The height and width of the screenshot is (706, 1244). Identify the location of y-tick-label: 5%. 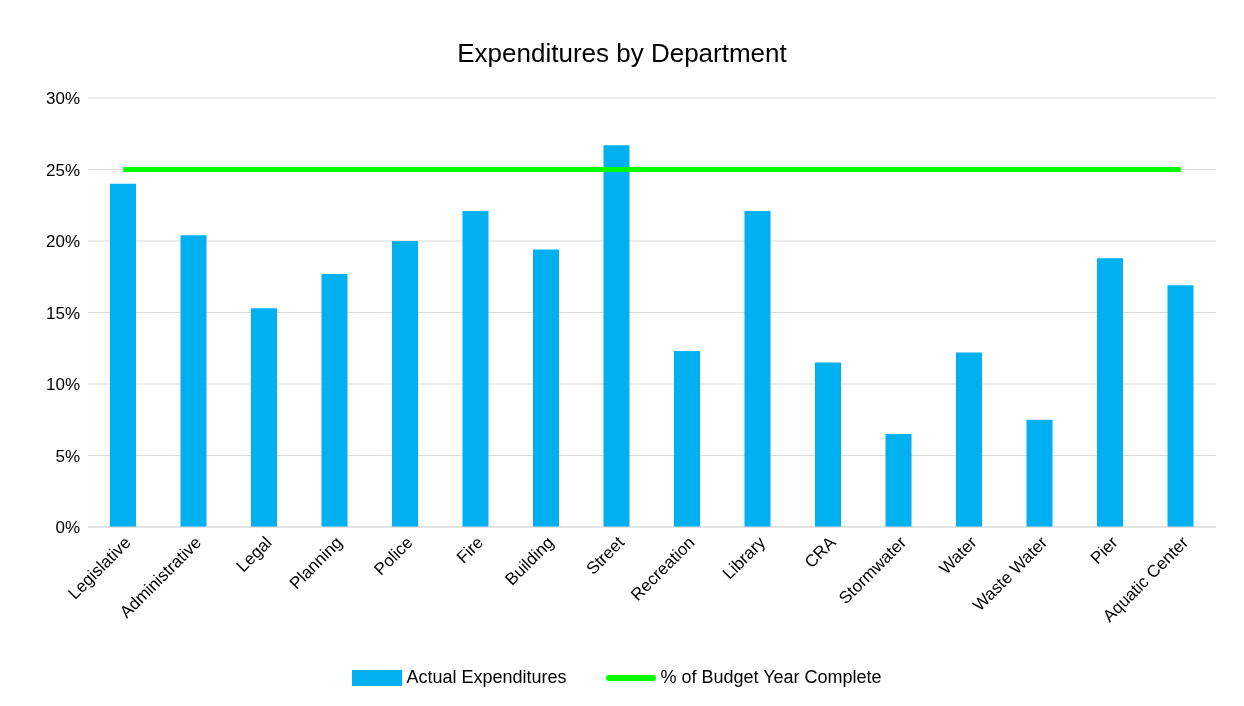
(67, 456).